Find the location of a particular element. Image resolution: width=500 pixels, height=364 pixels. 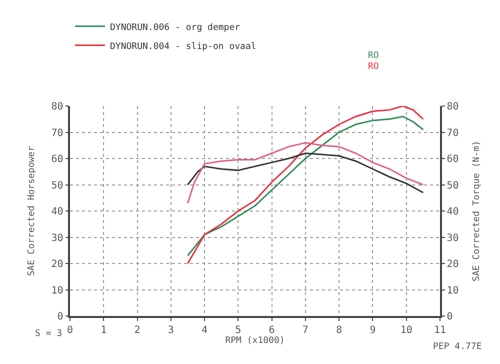

y-tick-label: 40 is located at coordinates (57, 212).